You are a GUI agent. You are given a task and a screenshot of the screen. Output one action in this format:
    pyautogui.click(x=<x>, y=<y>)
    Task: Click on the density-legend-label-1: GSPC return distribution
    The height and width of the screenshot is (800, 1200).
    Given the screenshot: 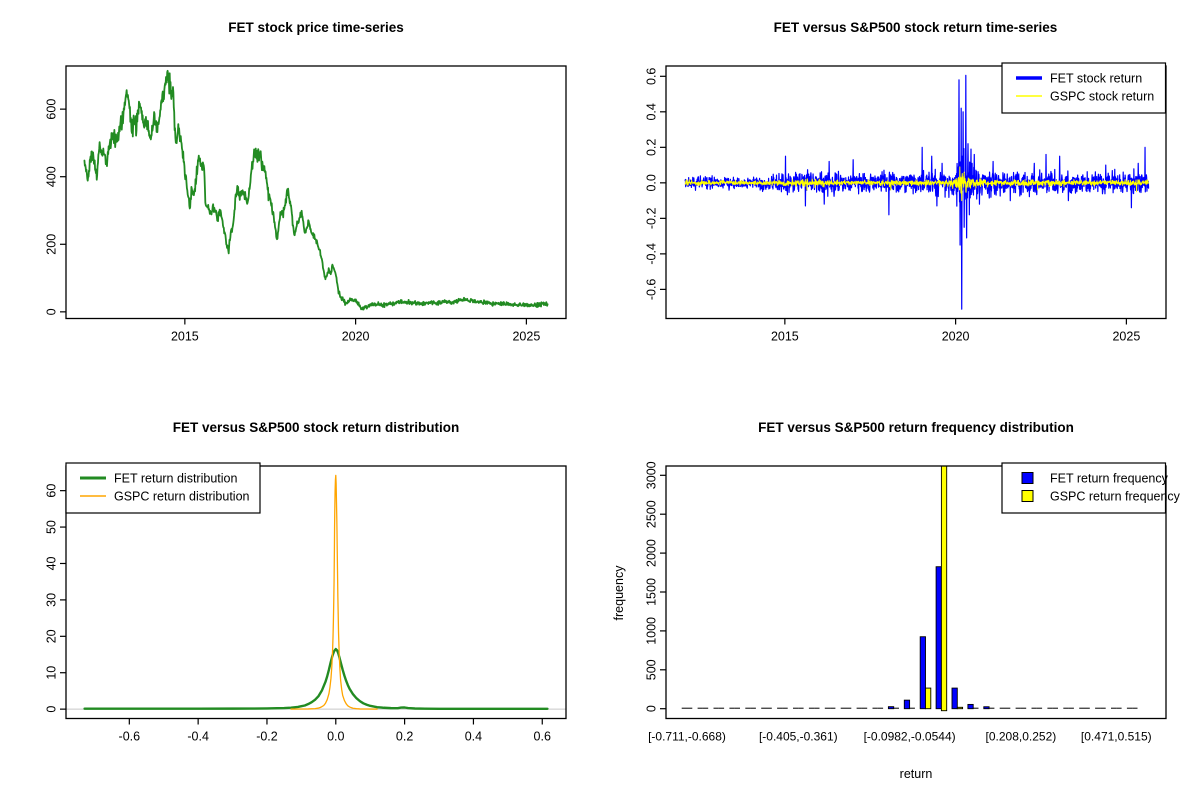 What is the action you would take?
    pyautogui.click(x=182, y=497)
    